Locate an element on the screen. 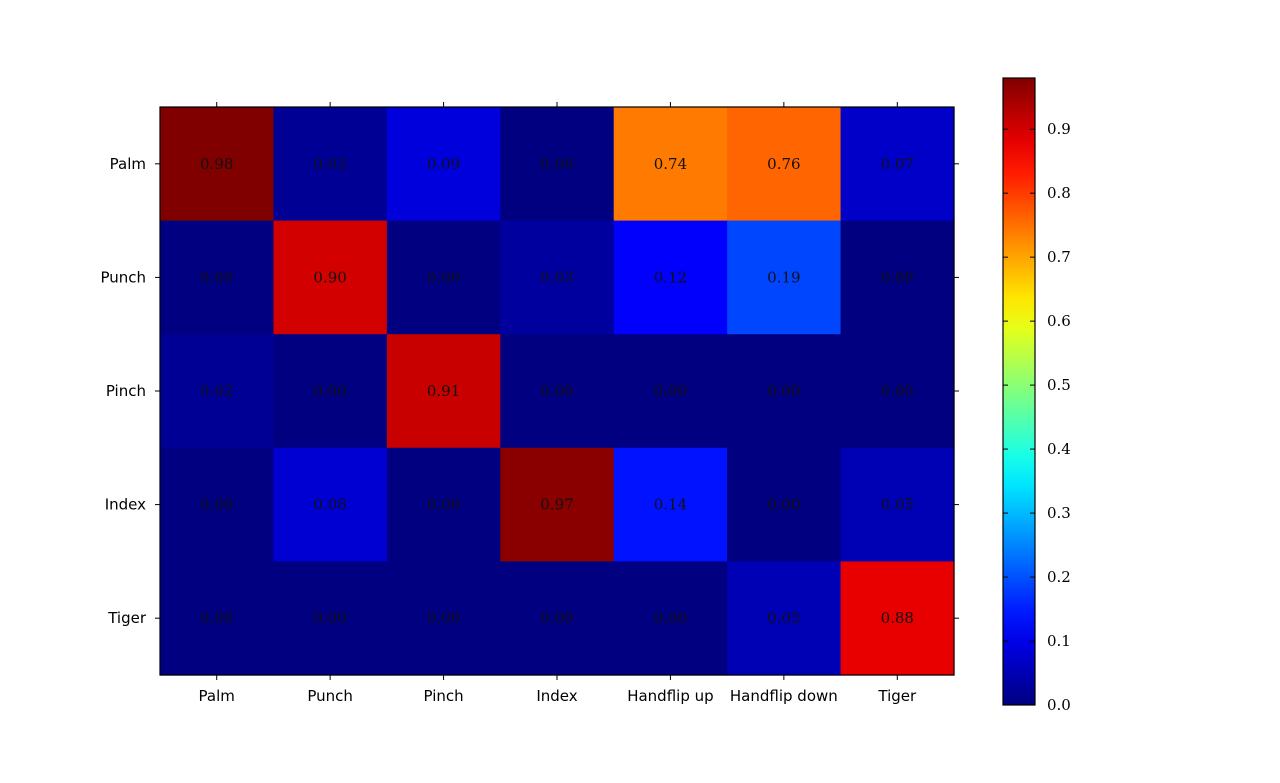 The height and width of the screenshot is (783, 1280). x-tick-label: Punch is located at coordinates (330, 696).